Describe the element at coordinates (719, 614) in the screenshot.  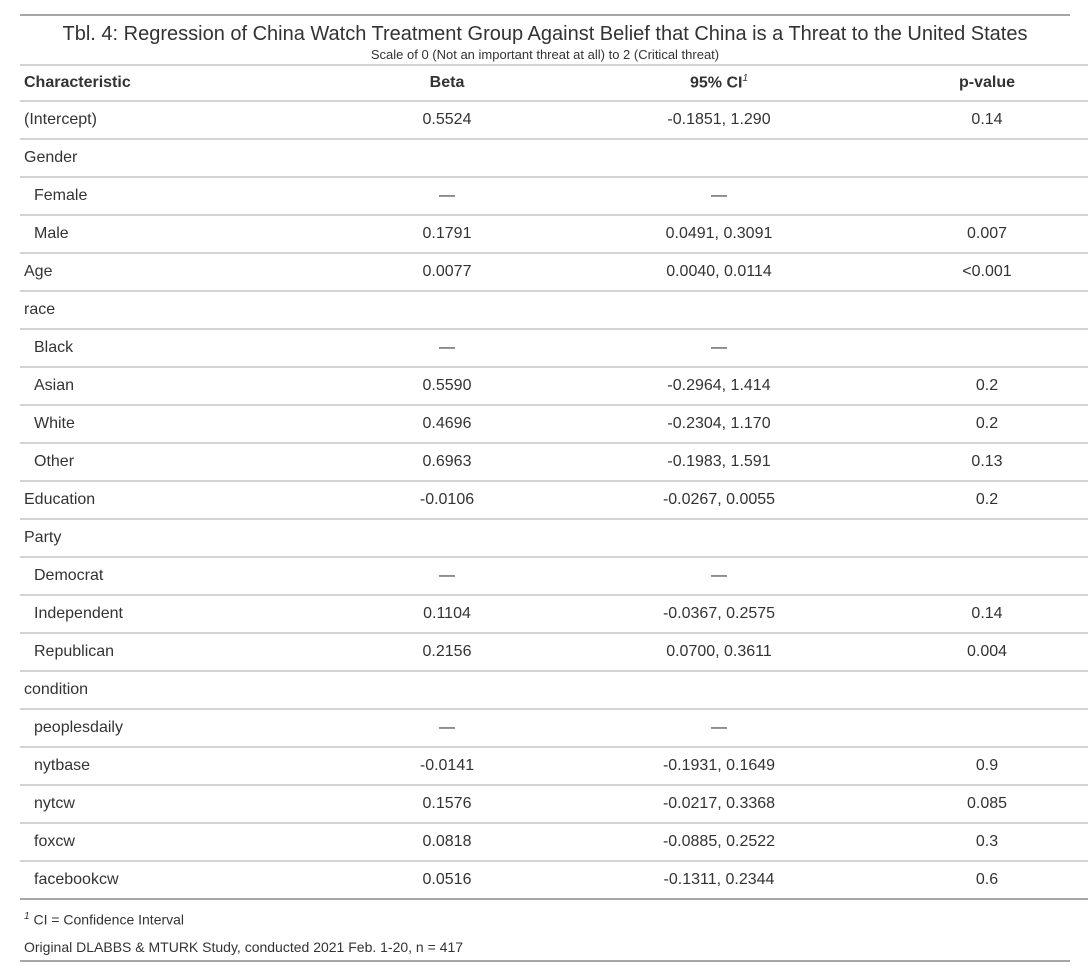
I see `ci-cell: -0.0367, 0.2575` at that location.